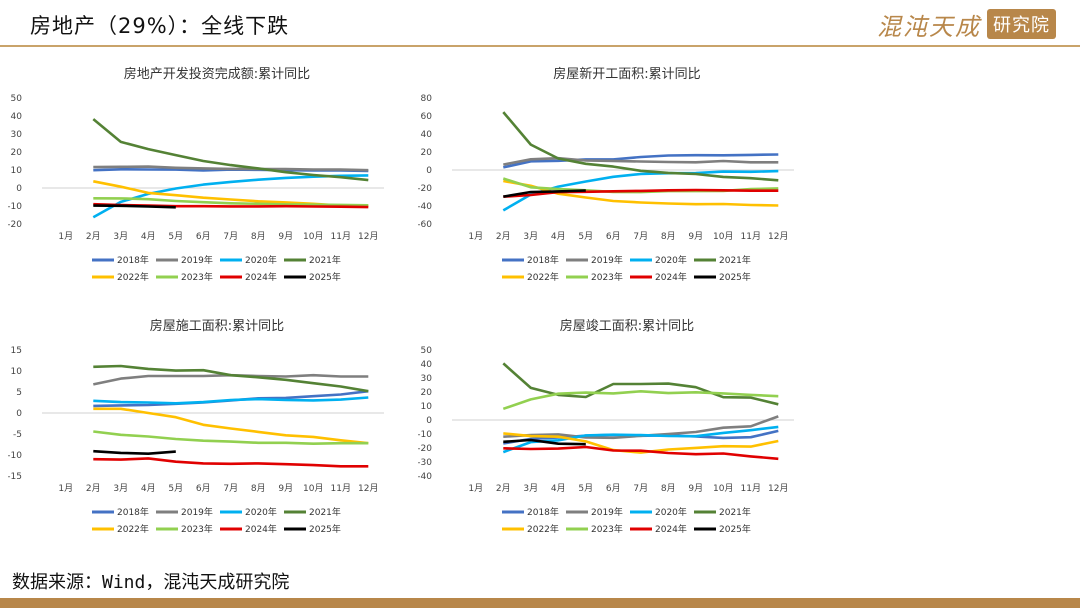 This screenshot has height=608, width=1080. Describe the element at coordinates (540, 46) in the screenshot. I see `header-divider` at that location.